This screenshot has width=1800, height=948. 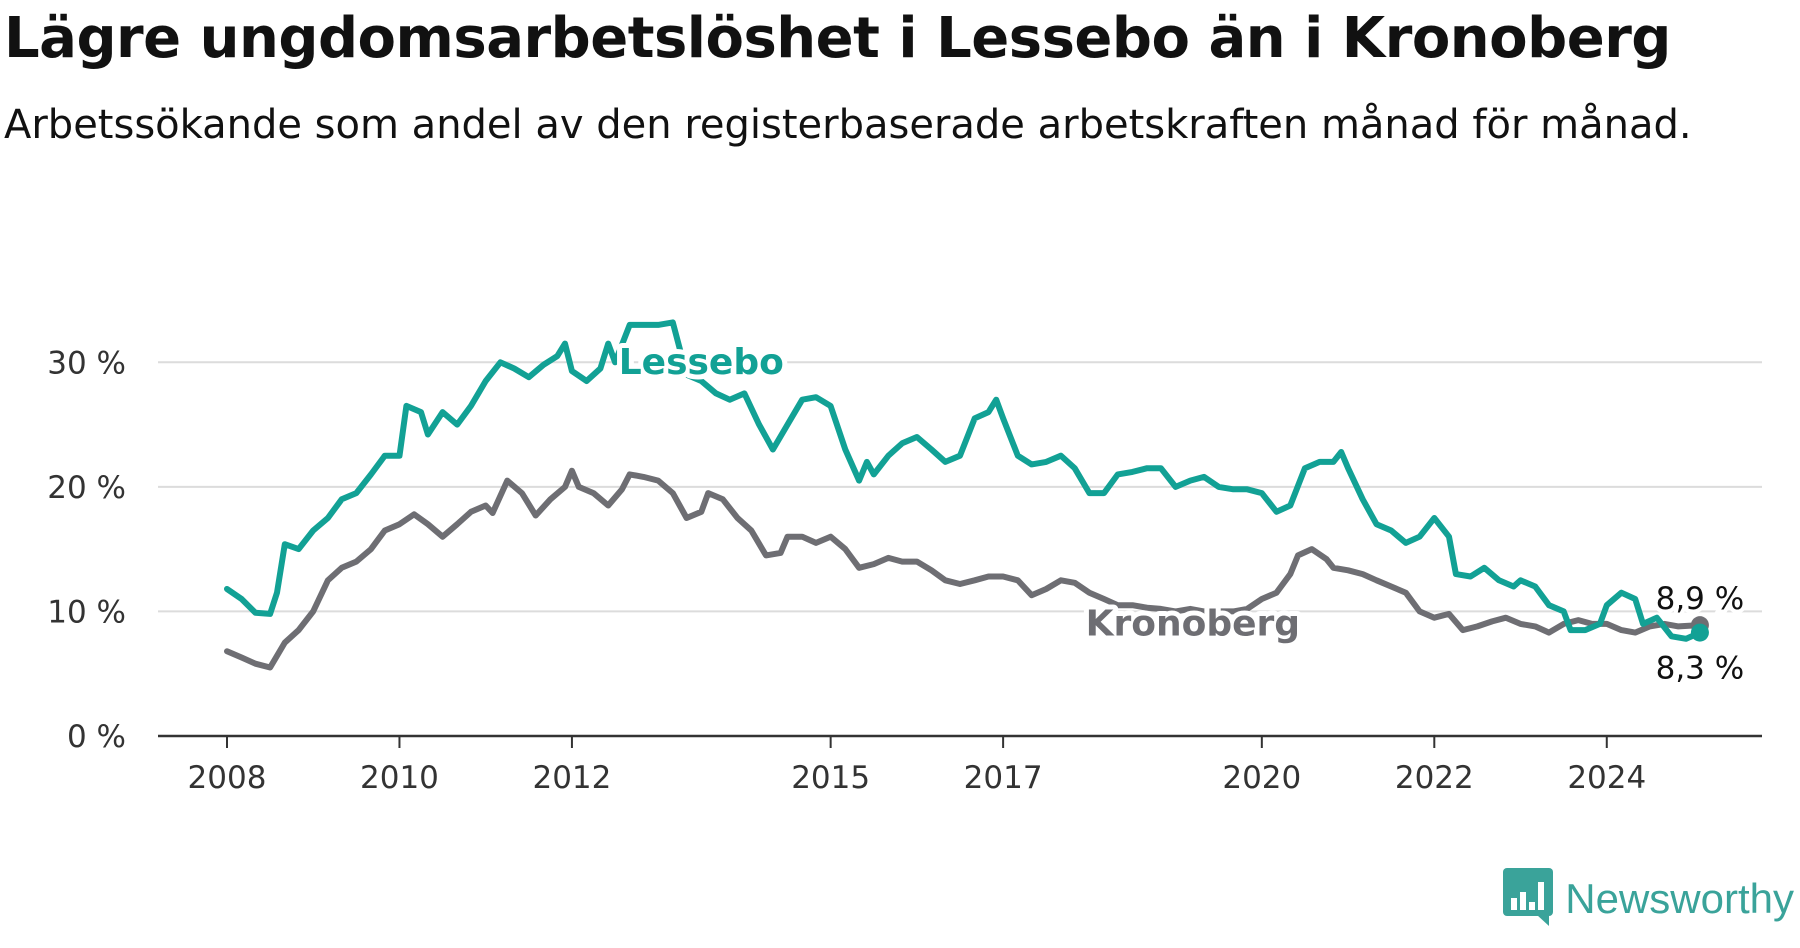 I want to click on end-value-label-lessebo: 8,3 %, so click(x=1700, y=669).